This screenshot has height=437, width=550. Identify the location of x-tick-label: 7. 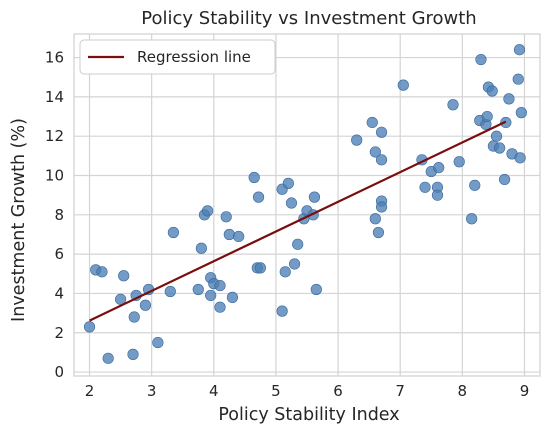
(400, 391).